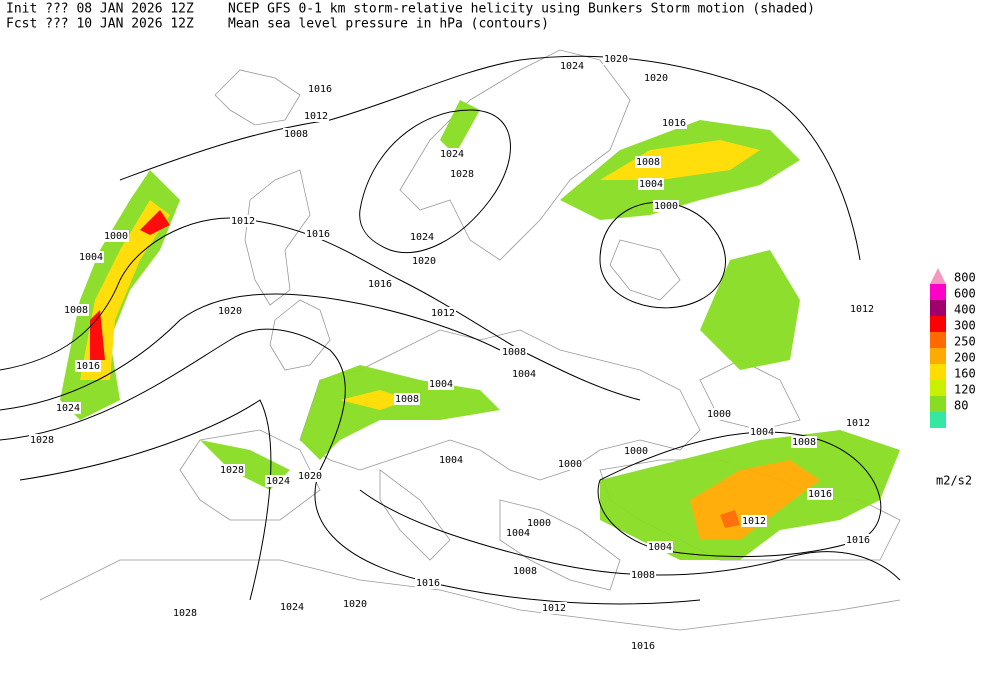 The width and height of the screenshot is (1000, 680). What do you see at coordinates (100, 9) in the screenshot?
I see `init-time: Init ??? 08 JAN 2026 12Z` at bounding box center [100, 9].